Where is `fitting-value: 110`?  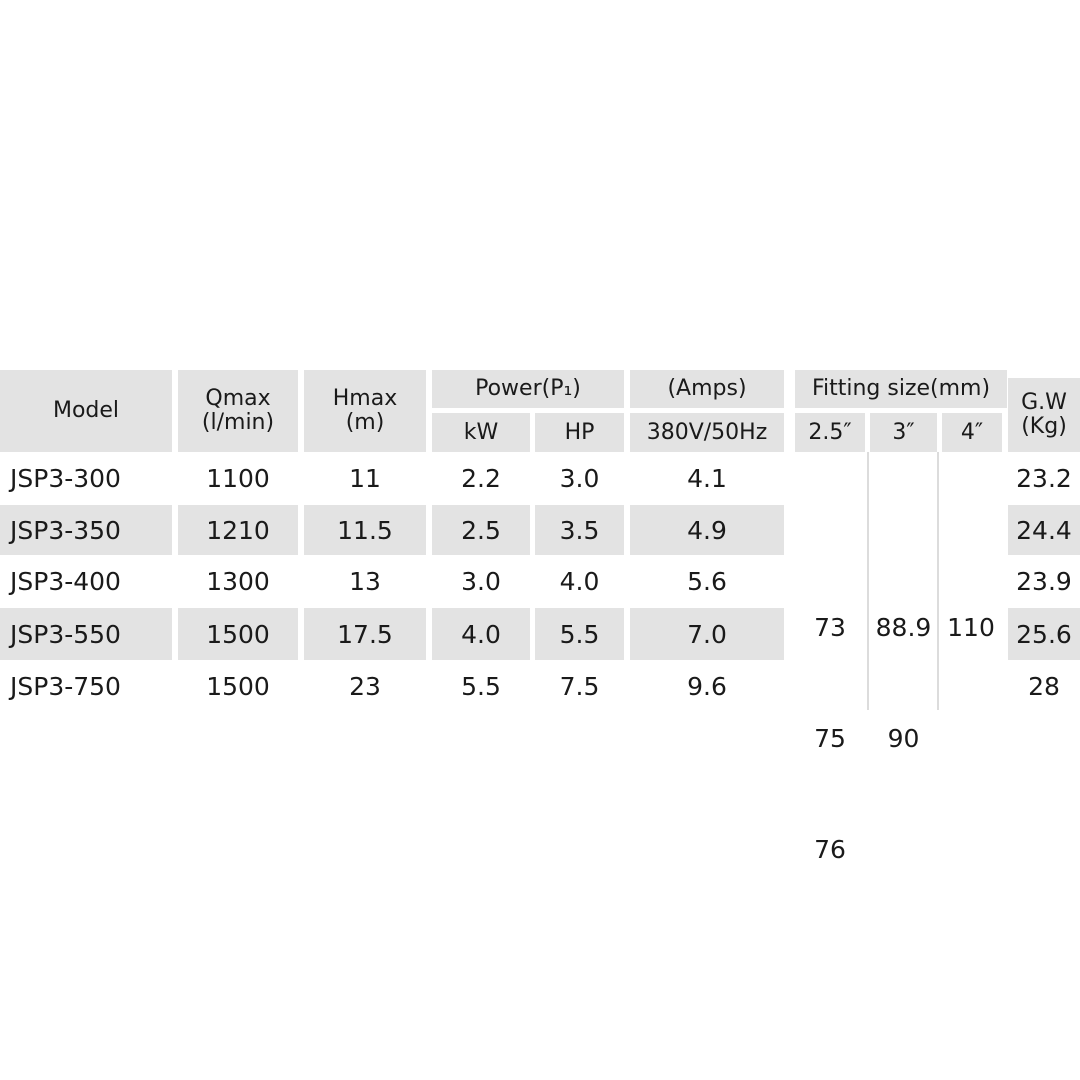
fitting-value: 110 is located at coordinates (971, 627).